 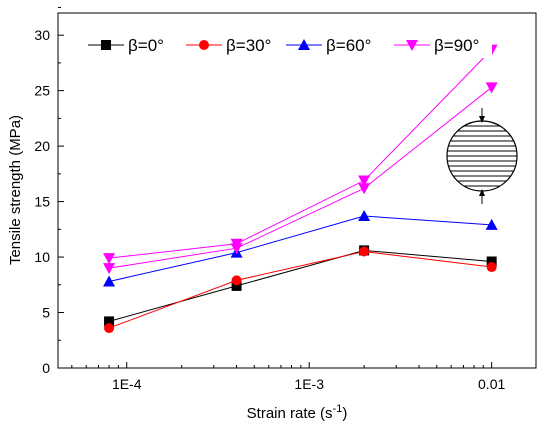 What do you see at coordinates (146, 45) in the screenshot?
I see `legend-label: β=0°` at bounding box center [146, 45].